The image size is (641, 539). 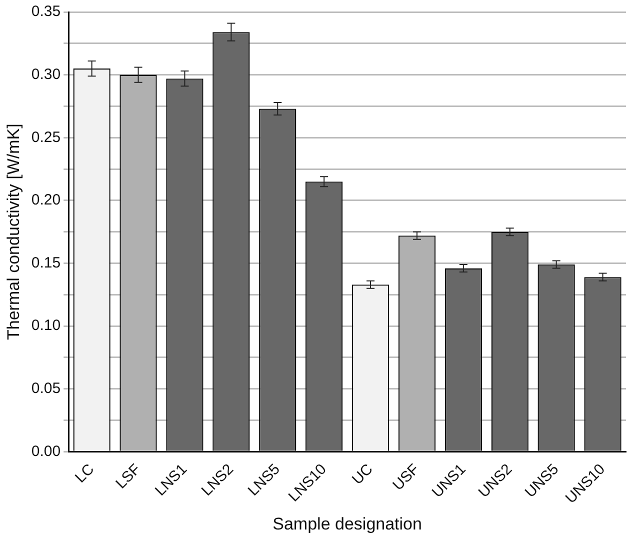 I want to click on y-tick-label: 0.25, so click(x=46, y=137).